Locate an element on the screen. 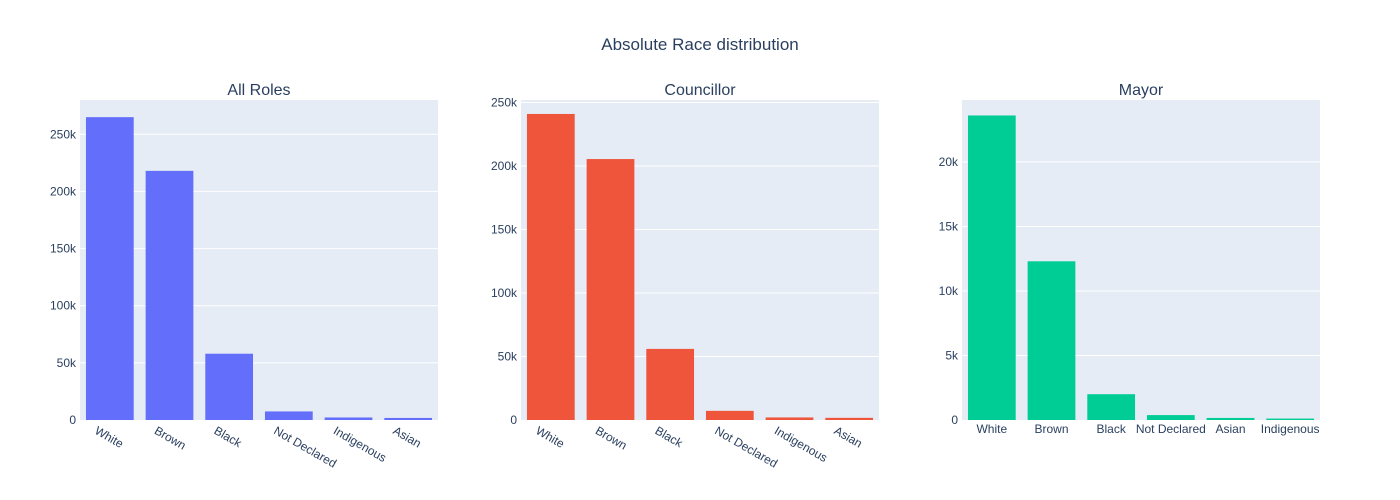 The image size is (1400, 500). y-tick-label-all-roles: 50k is located at coordinates (67, 363).